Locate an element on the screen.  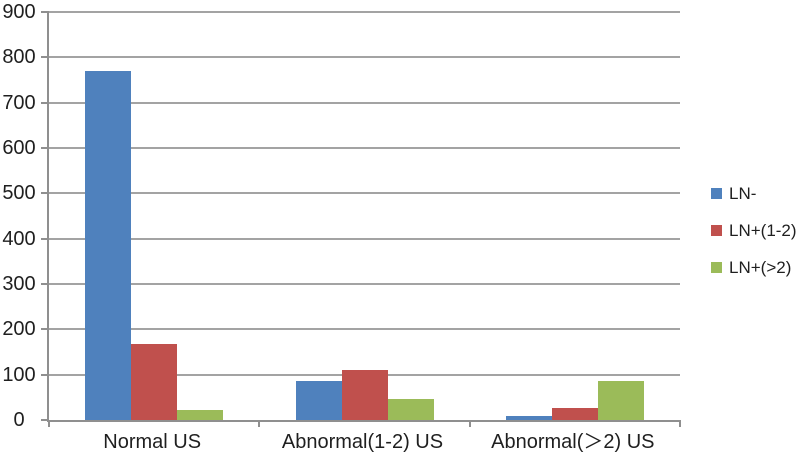
legend-item-LN+(1-2): LN+(1-2) is located at coordinates (754, 230).